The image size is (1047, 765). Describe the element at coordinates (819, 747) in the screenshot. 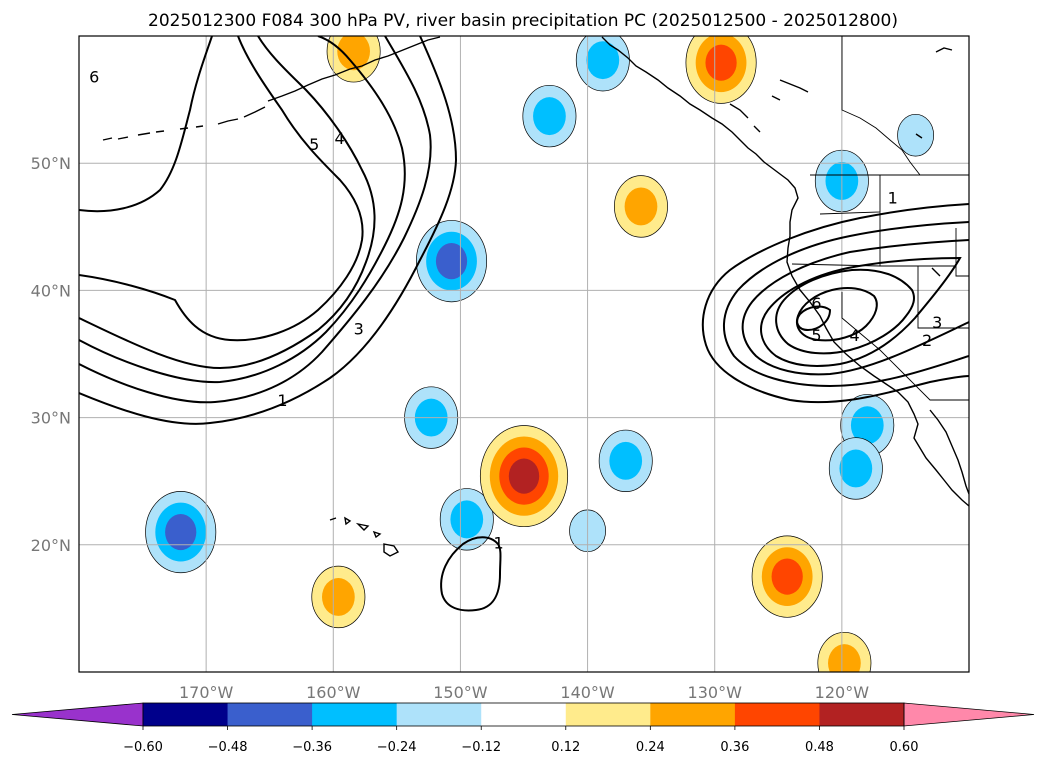

I see `colorbar-tick-label-8: 0.48` at that location.